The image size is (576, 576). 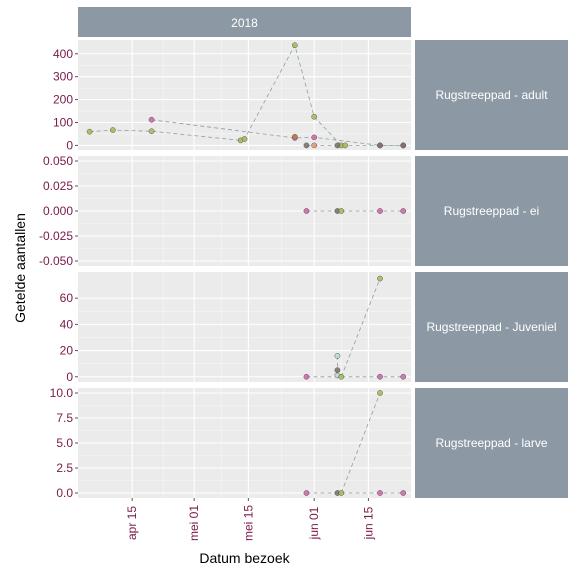 I want to click on y-tick-label: 2.5, so click(x=64, y=468).